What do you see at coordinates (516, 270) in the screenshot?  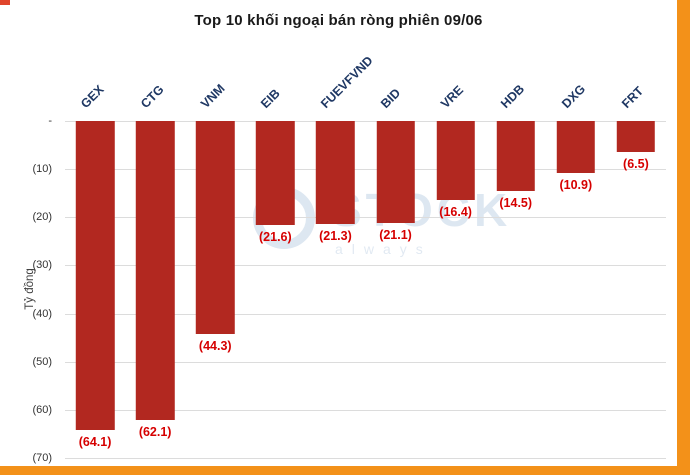 I see `bar-slot-hdb: HDB (14.5)` at bounding box center [516, 270].